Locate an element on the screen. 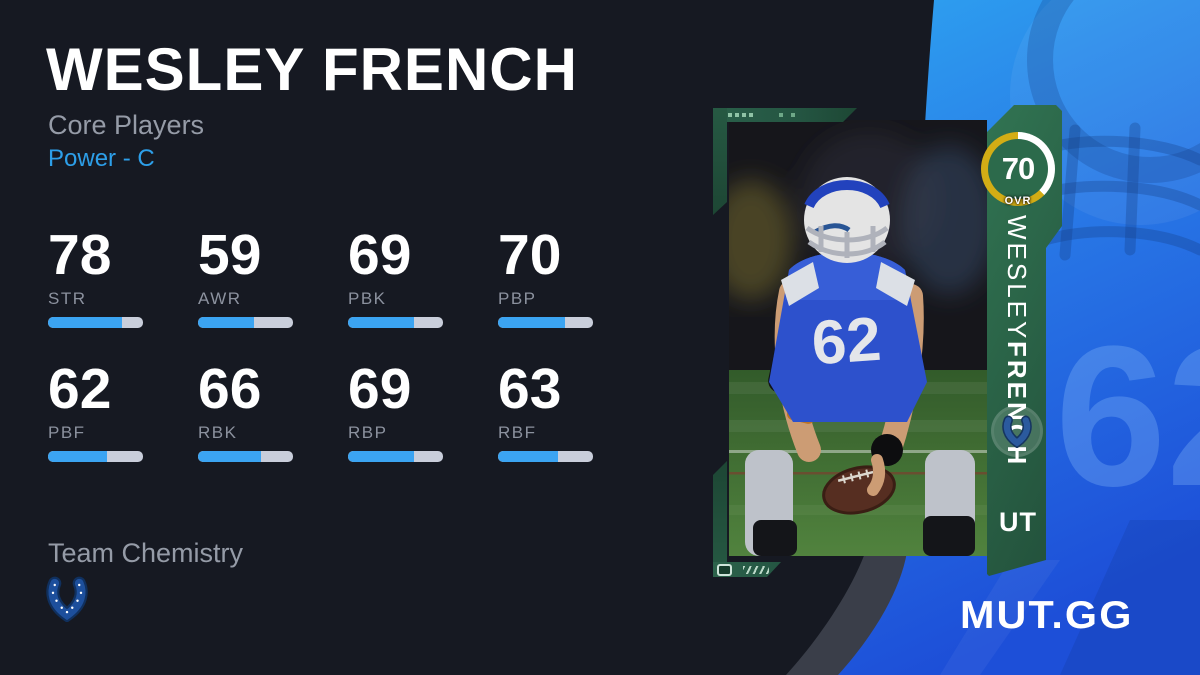 The height and width of the screenshot is (675, 1200). program-name: Core Players is located at coordinates (126, 125).